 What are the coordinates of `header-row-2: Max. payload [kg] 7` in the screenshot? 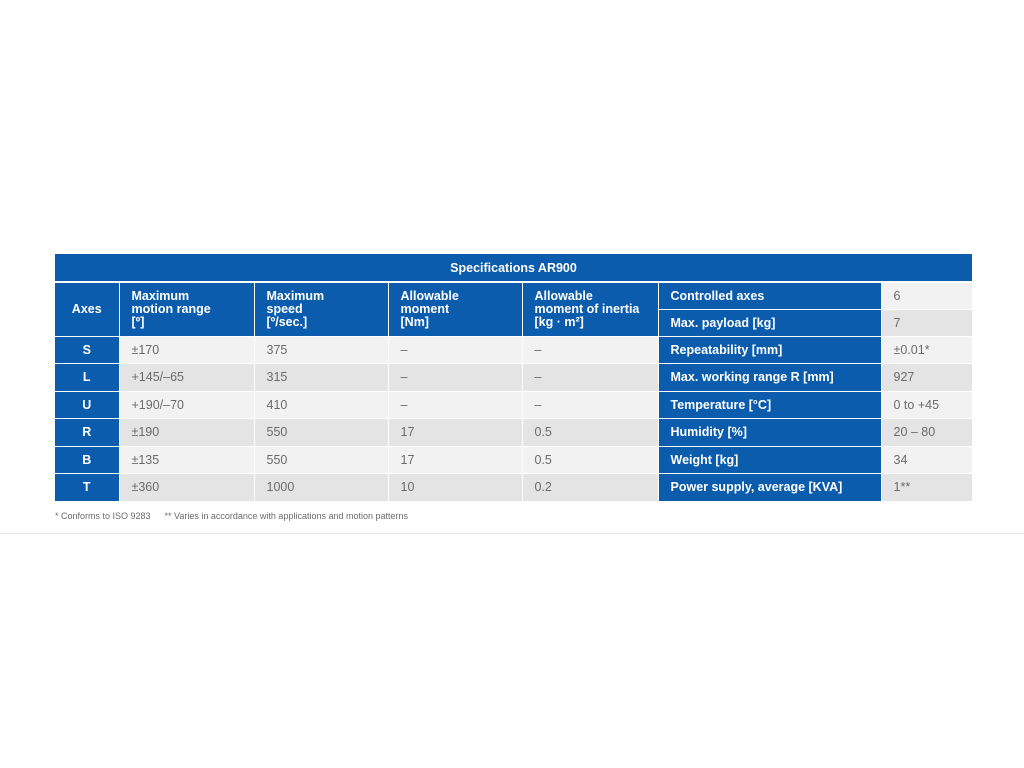 It's located at (514, 323).